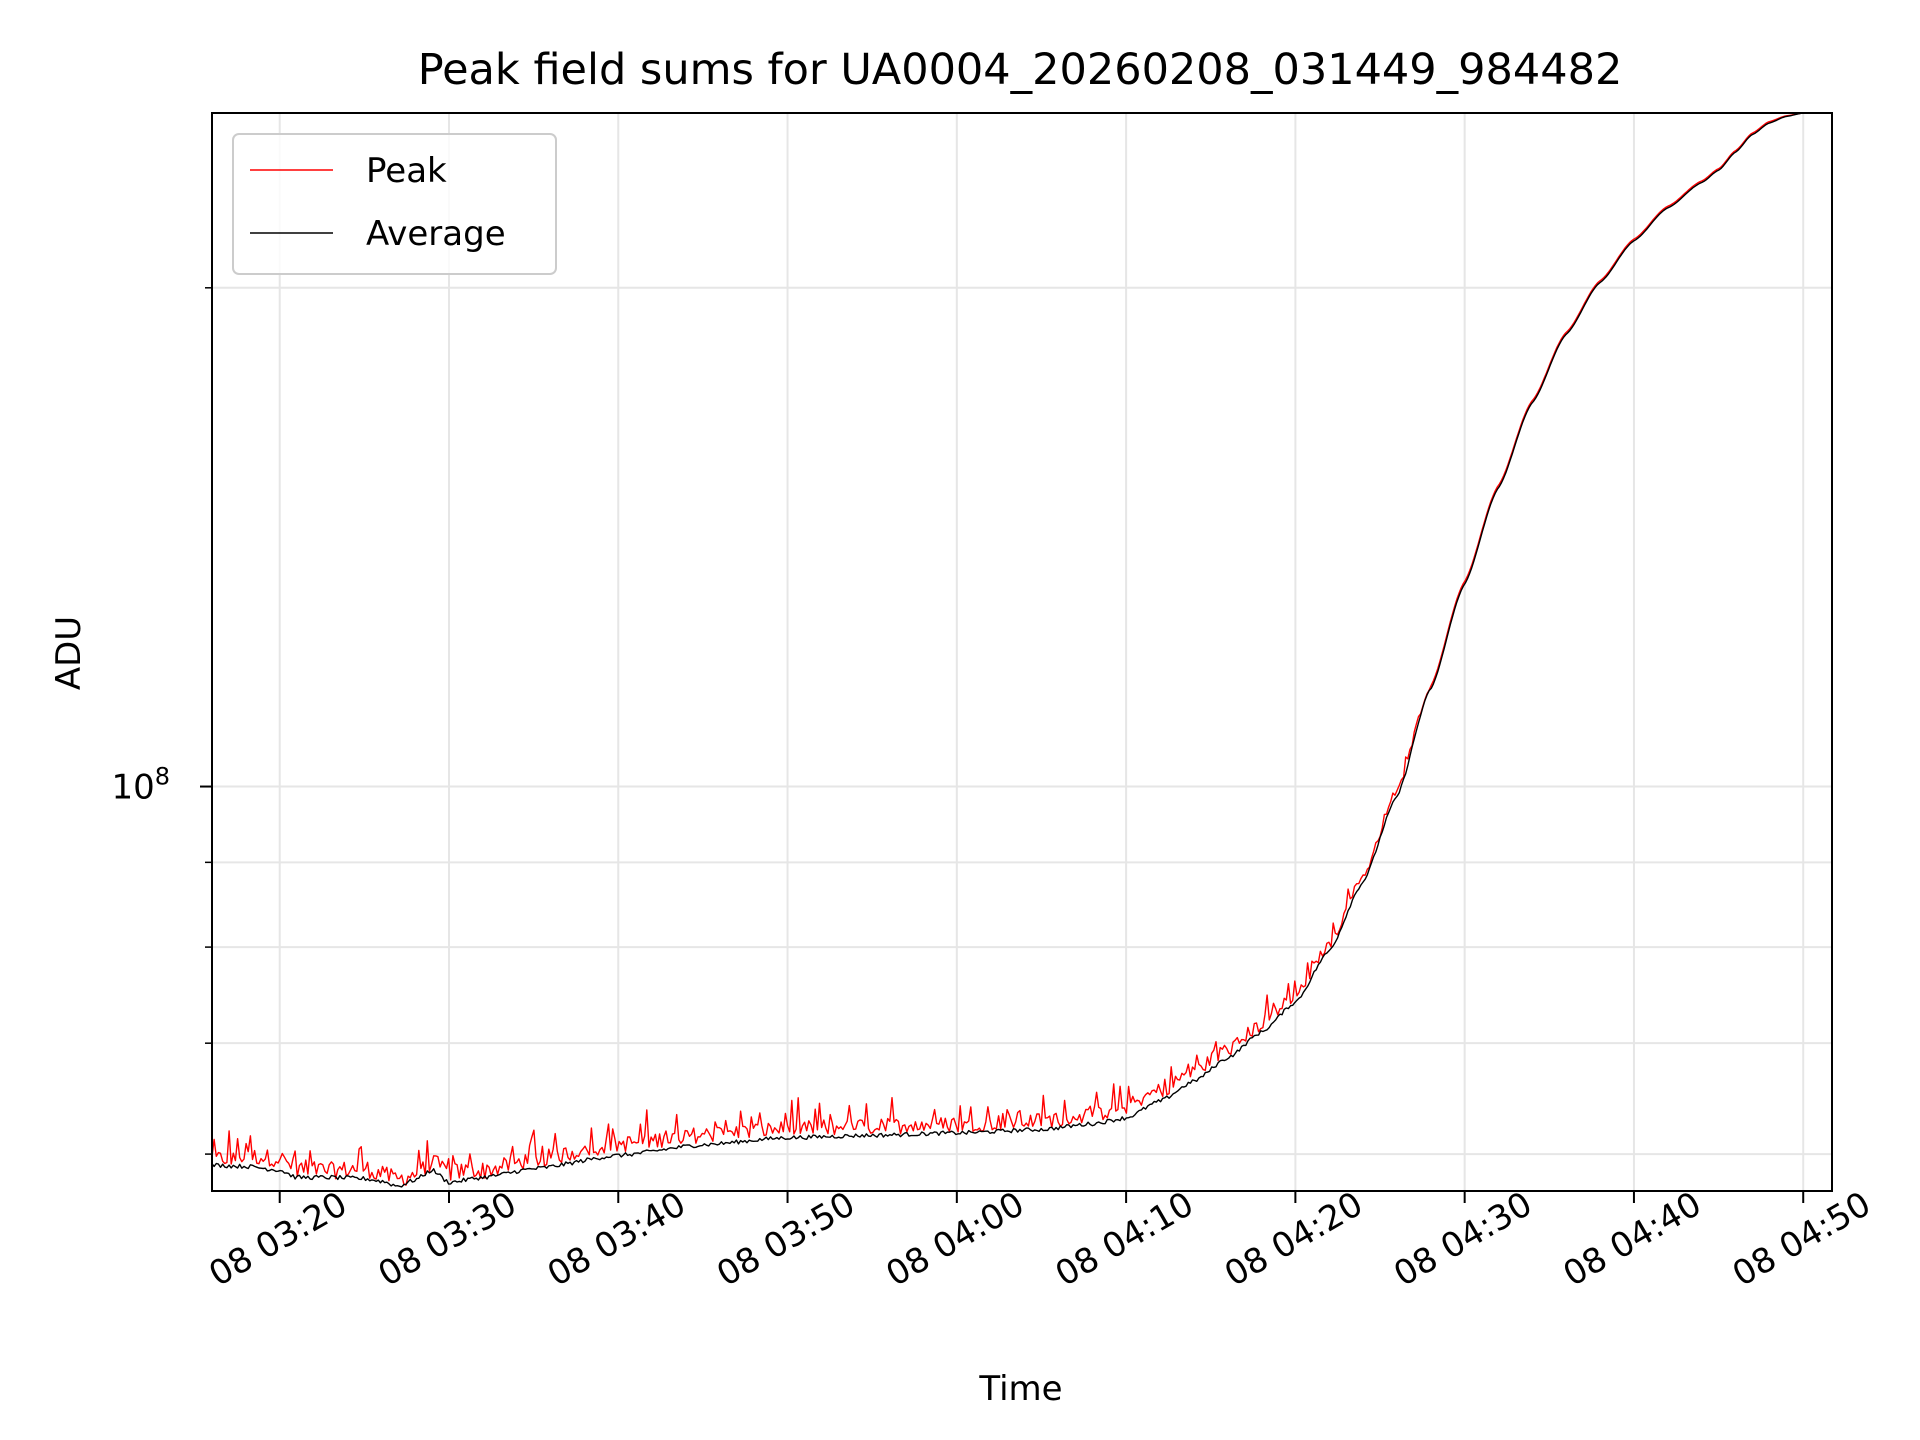 This screenshot has width=1920, height=1440. What do you see at coordinates (208, 721) in the screenshot?
I see `y-minor-ticks` at bounding box center [208, 721].